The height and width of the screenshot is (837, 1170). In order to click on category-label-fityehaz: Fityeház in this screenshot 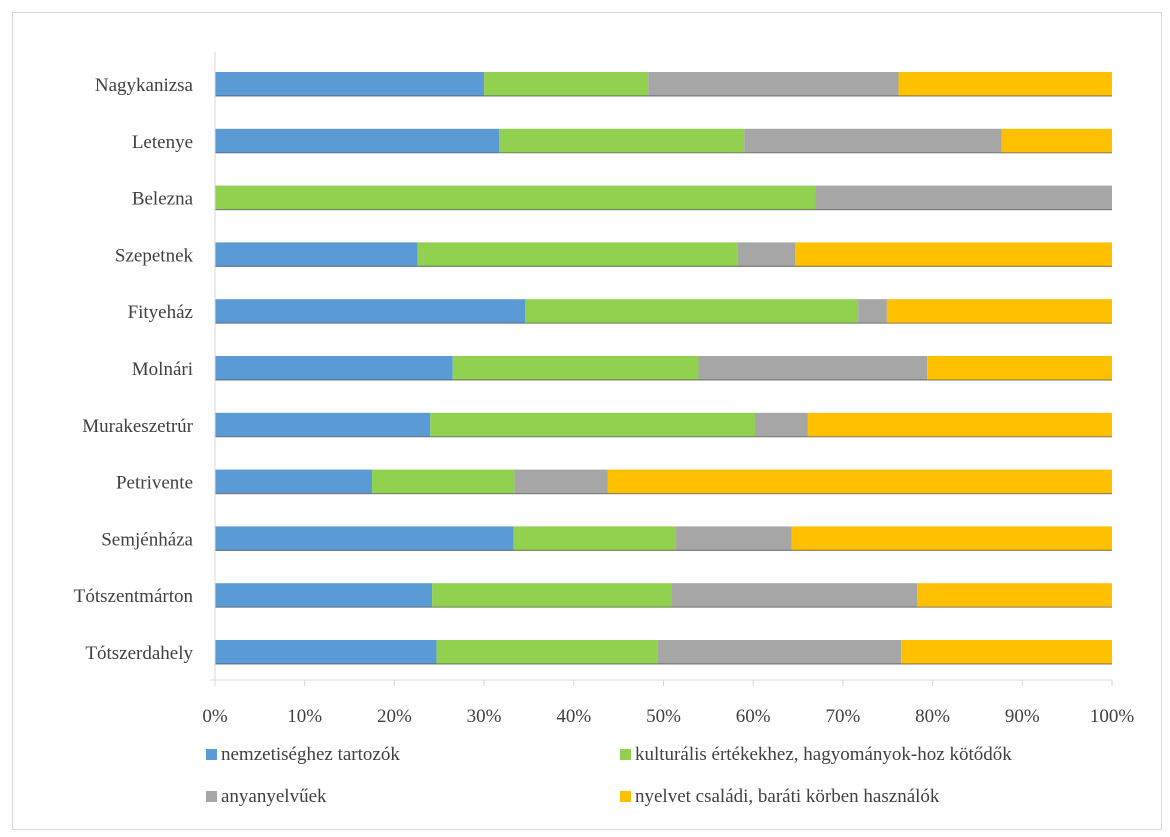, I will do `click(160, 312)`.